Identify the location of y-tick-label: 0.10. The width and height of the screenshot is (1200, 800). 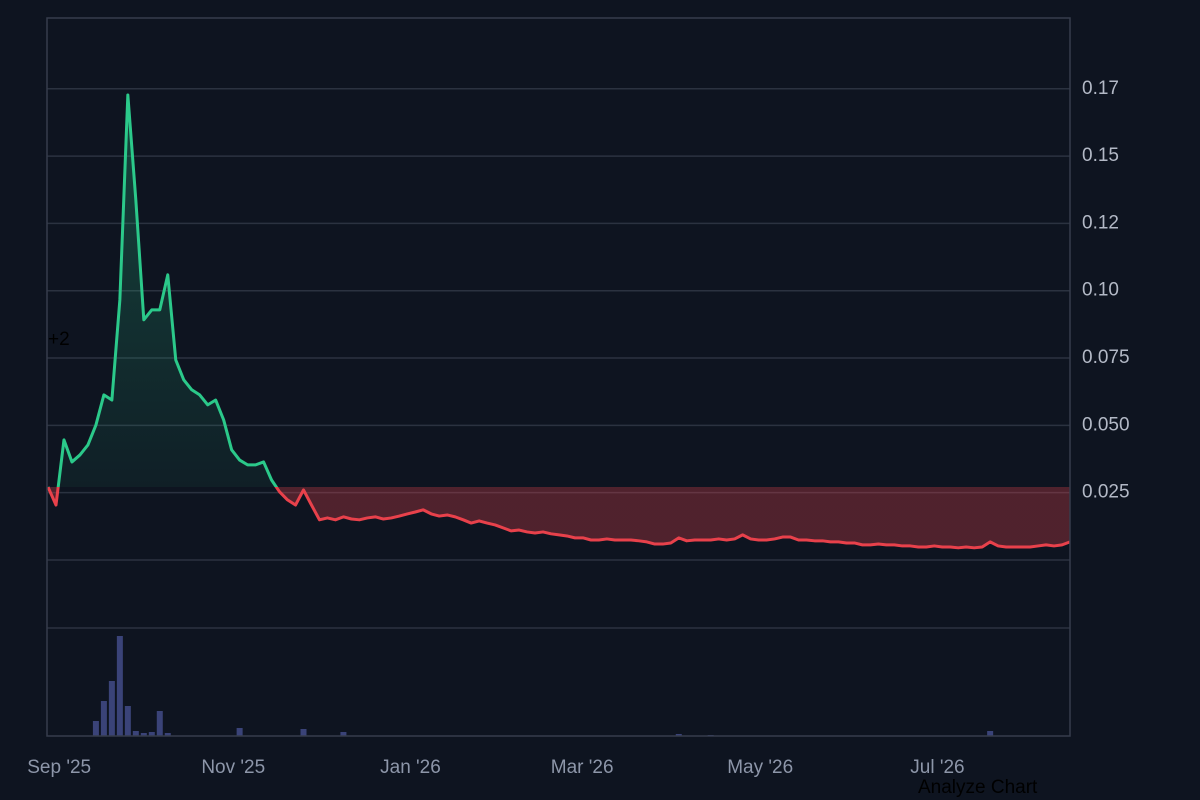
(1100, 290).